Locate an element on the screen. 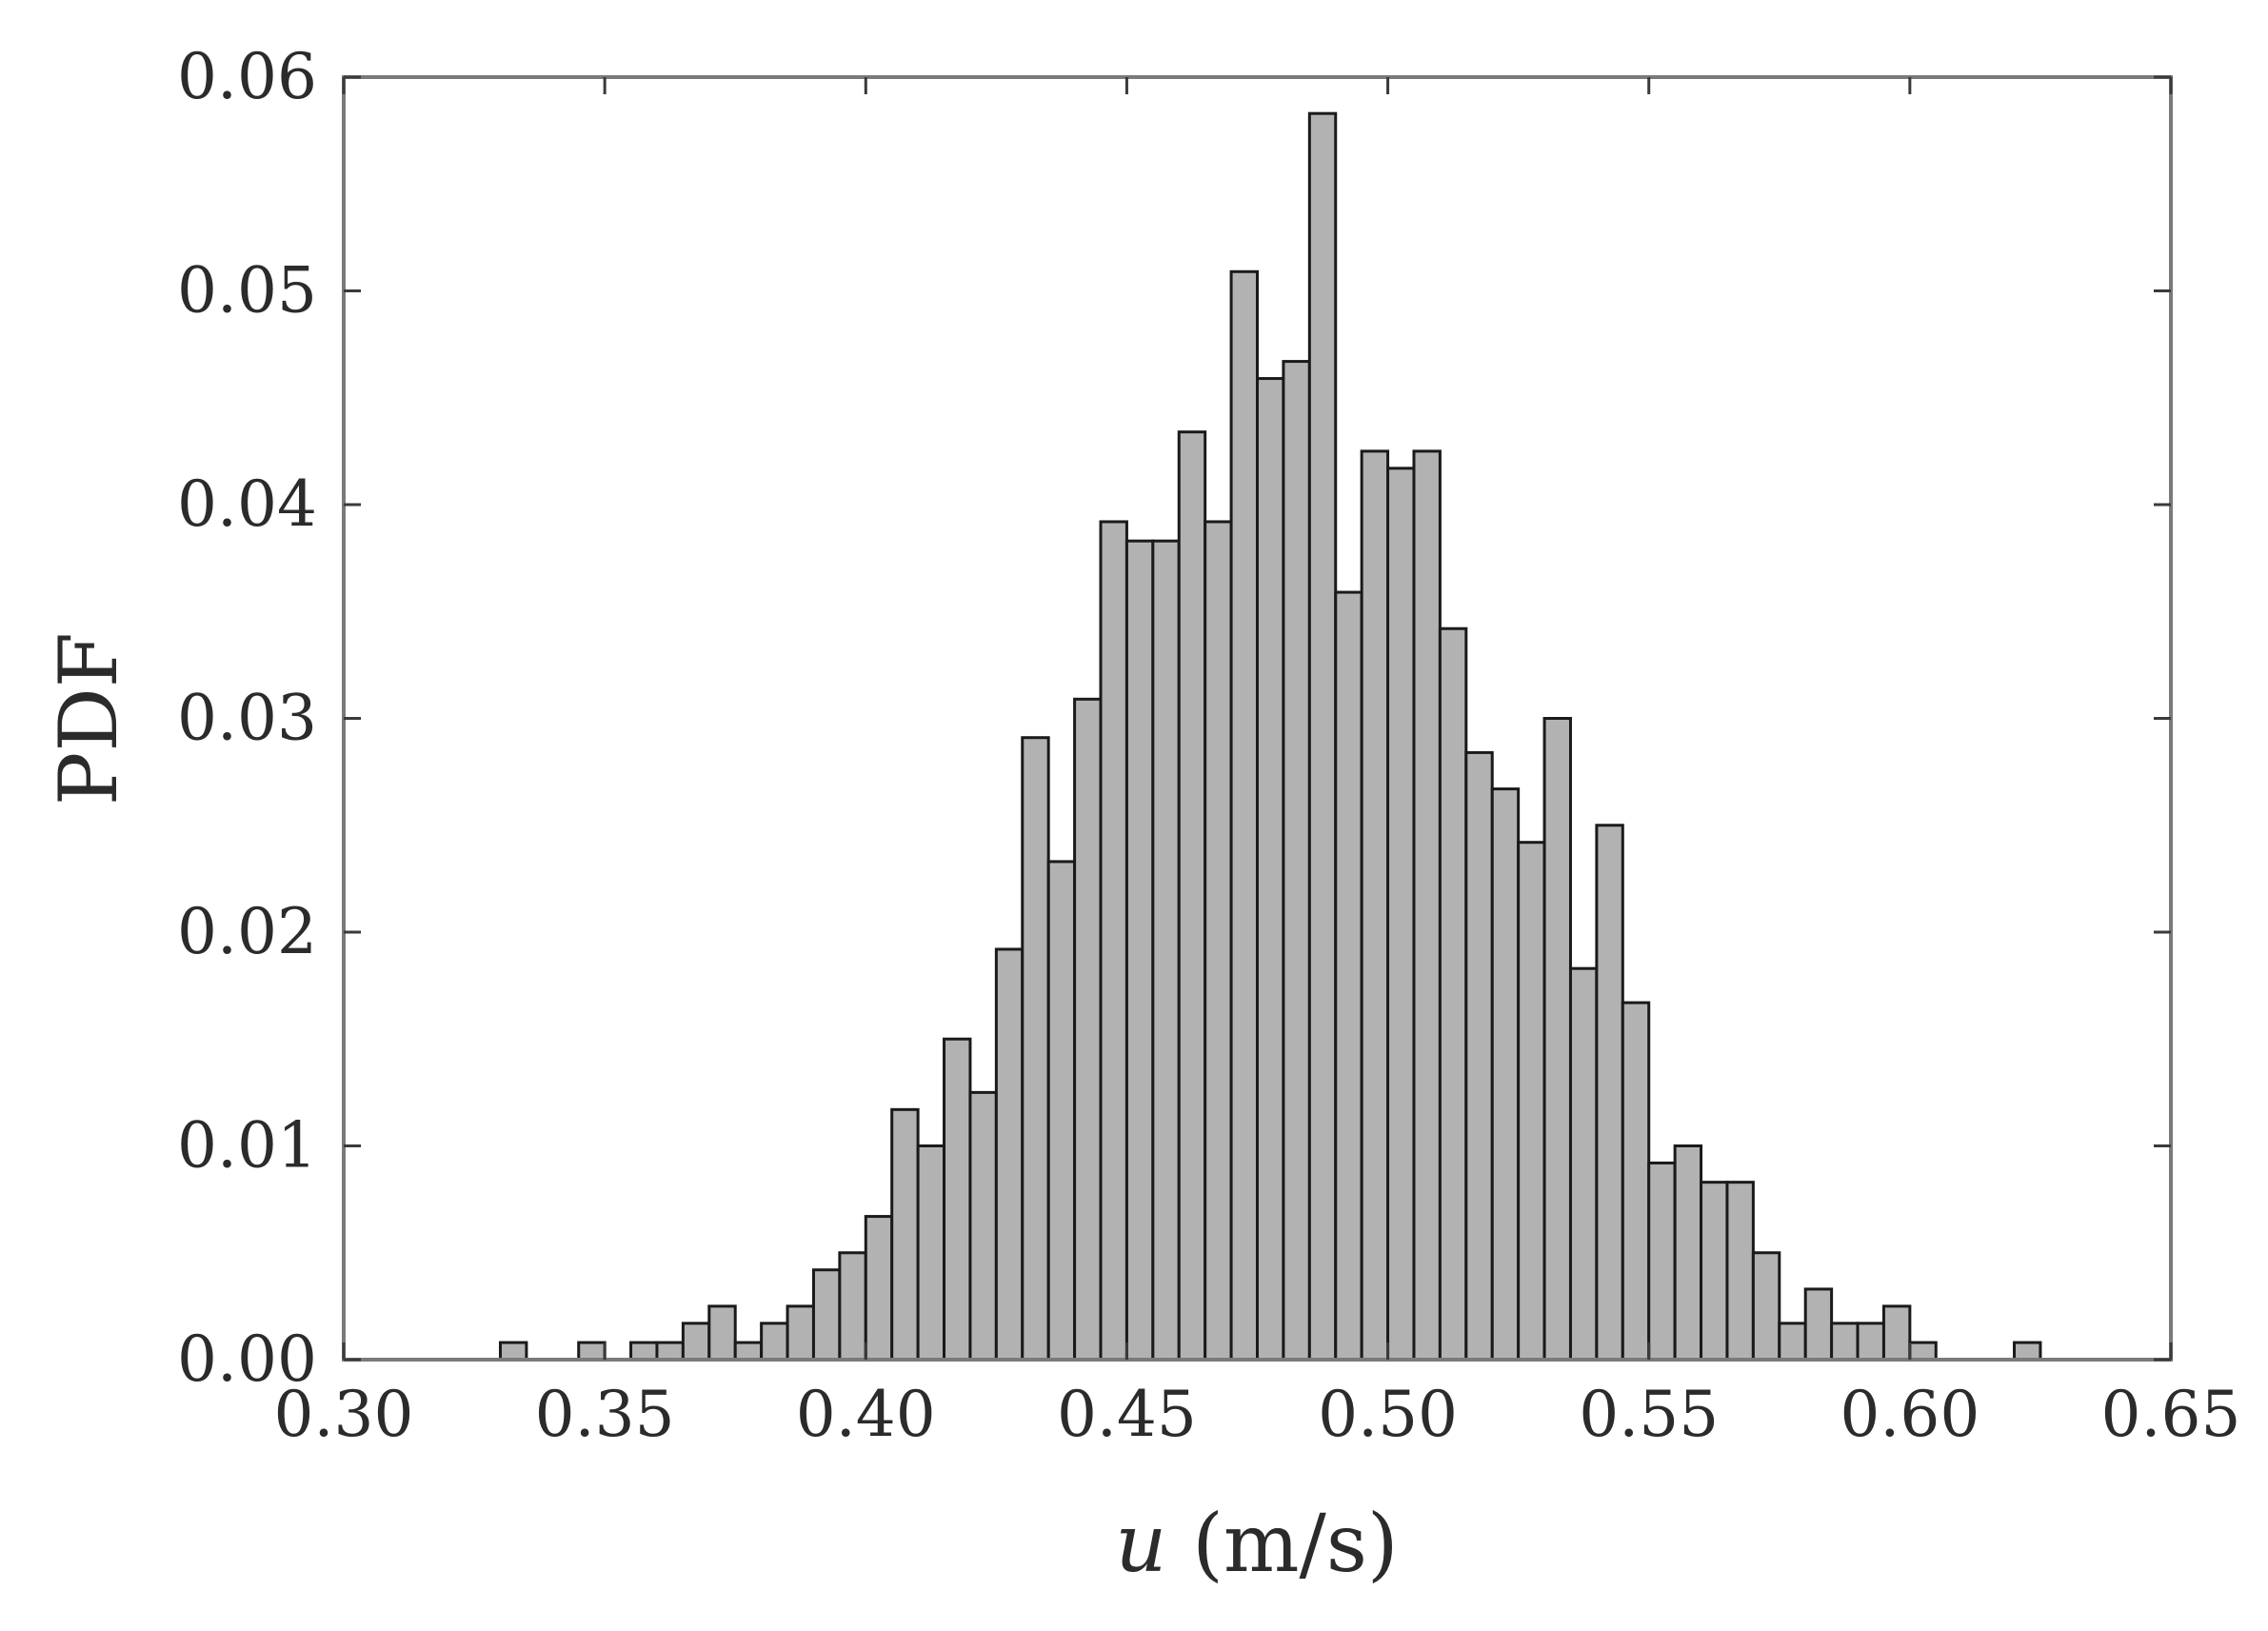  x-tick-labels: 0.30 0.35 0.40 0.45 0.50 0.55 0.60 0.65 is located at coordinates (1257, 1414).